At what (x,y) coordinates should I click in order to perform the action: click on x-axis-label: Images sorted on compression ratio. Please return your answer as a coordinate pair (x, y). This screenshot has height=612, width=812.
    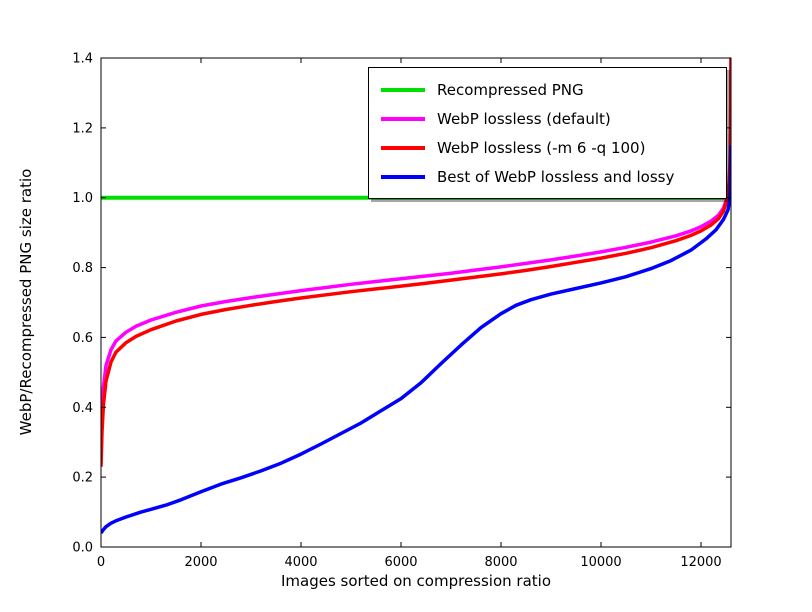
    Looking at the image, I should click on (416, 581).